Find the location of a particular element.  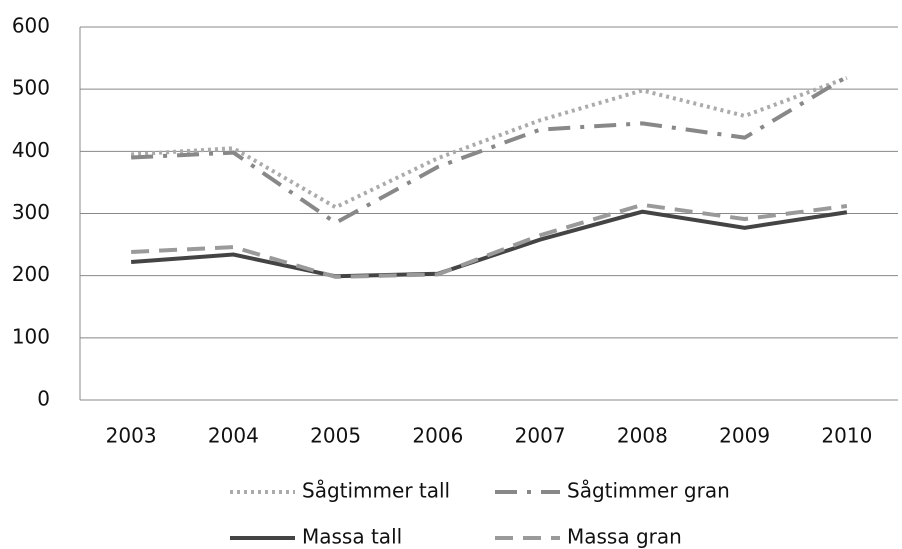

x-tick-label: 2003 is located at coordinates (131, 436).